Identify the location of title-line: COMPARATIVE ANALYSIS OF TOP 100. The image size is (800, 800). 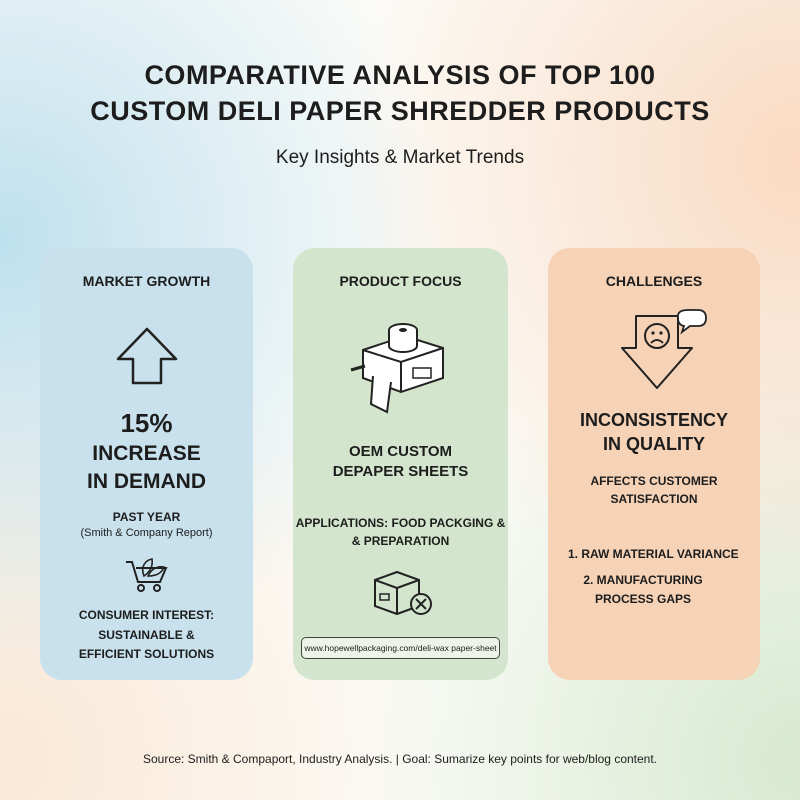
(400, 75).